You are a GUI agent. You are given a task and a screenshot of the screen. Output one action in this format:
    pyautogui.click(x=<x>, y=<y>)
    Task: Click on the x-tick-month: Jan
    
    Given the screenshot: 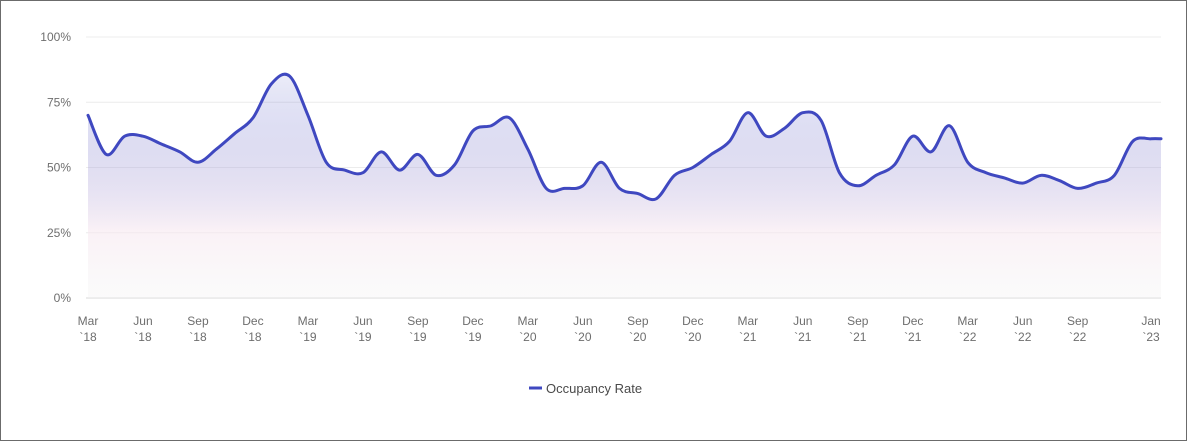 What is the action you would take?
    pyautogui.click(x=1150, y=321)
    